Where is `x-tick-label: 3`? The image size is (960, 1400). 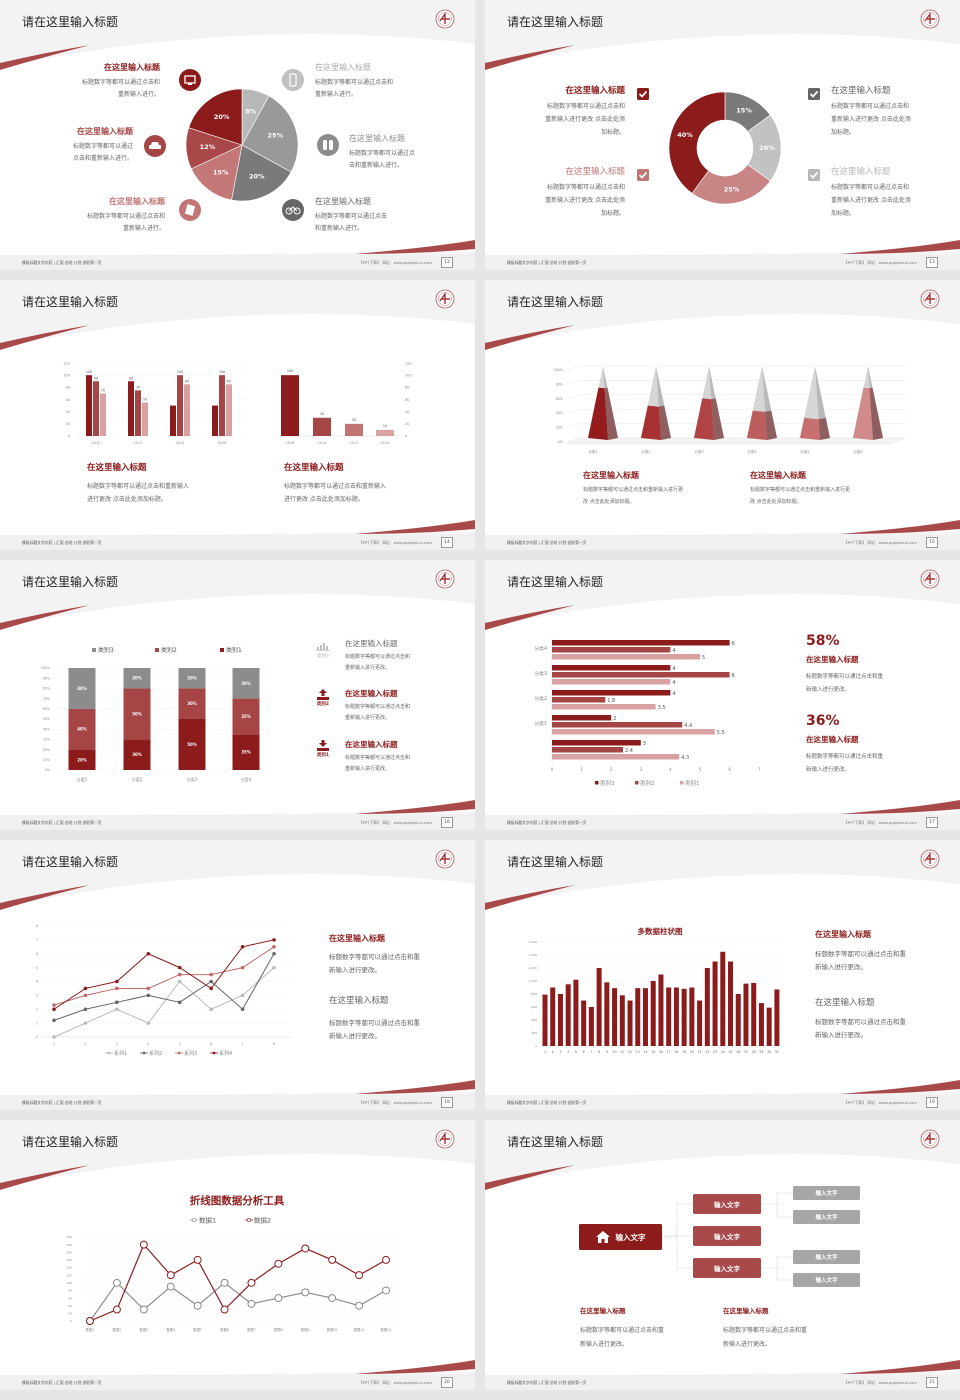 x-tick-label: 3 is located at coordinates (641, 769).